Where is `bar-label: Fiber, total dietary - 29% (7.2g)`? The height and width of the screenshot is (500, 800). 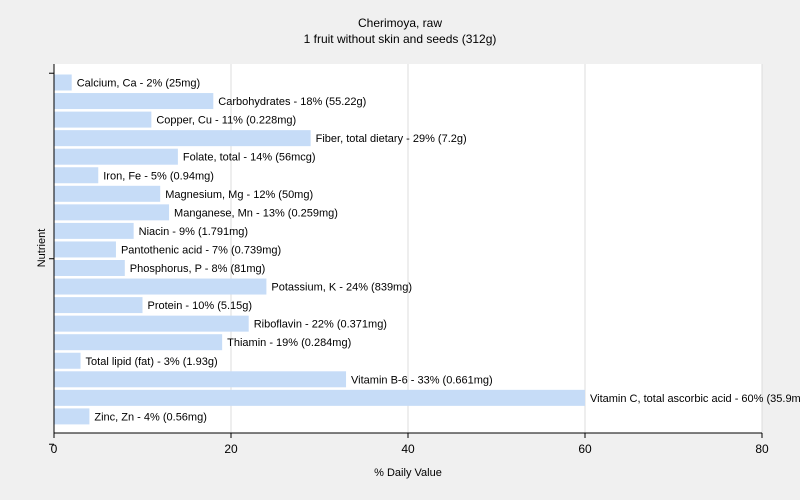
bar-label: Fiber, total dietary - 29% (7.2g) is located at coordinates (391, 139).